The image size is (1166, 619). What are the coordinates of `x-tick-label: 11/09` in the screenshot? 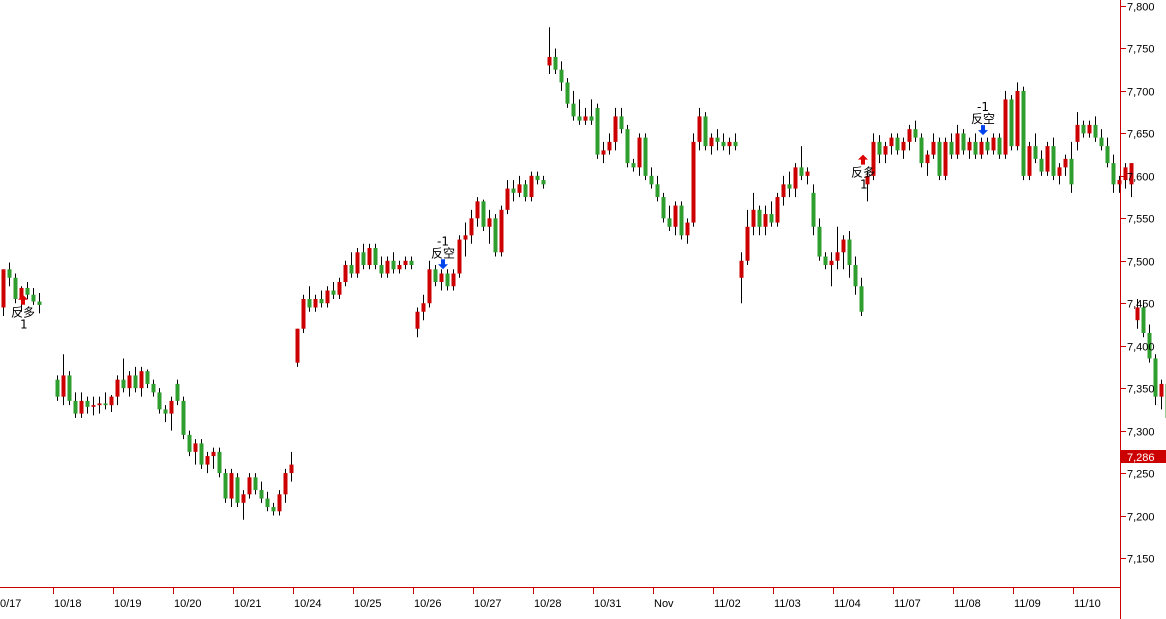 It's located at (1027, 604).